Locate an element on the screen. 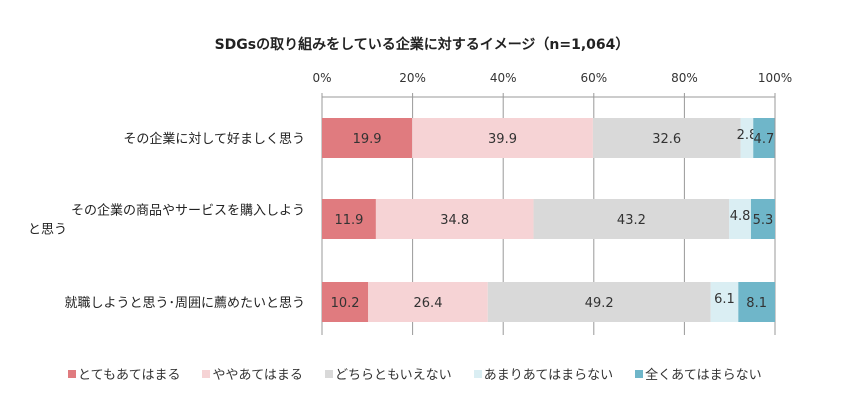 The width and height of the screenshot is (844, 413). x-tick-label: 40% is located at coordinates (503, 78).